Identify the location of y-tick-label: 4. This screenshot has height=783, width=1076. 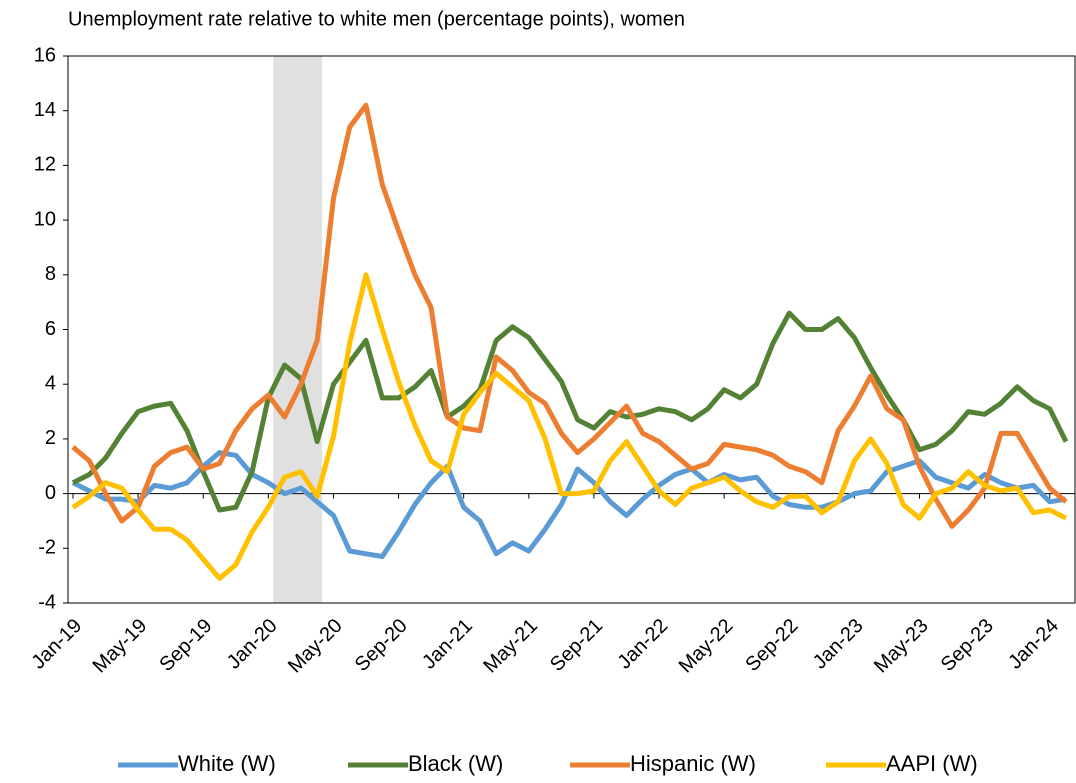
(50, 383).